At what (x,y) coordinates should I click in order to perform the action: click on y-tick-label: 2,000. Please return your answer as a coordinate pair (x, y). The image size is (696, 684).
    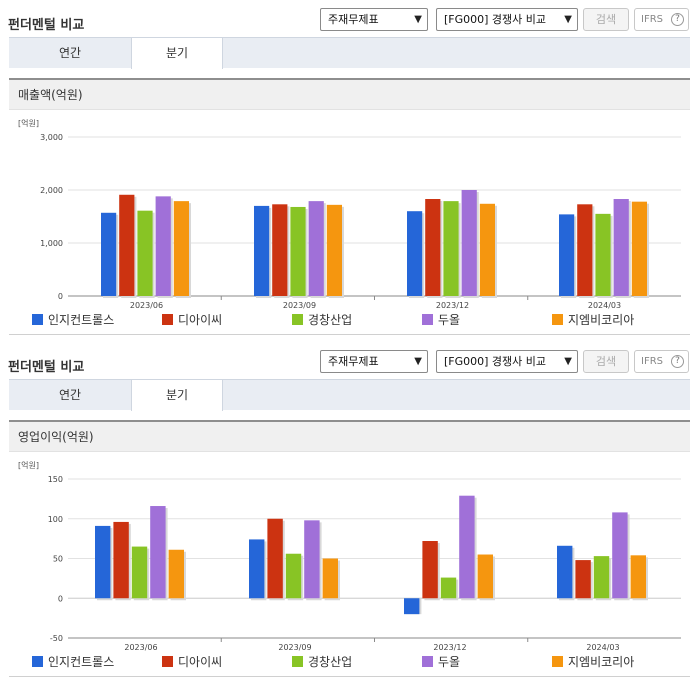
    Looking at the image, I should click on (51, 190).